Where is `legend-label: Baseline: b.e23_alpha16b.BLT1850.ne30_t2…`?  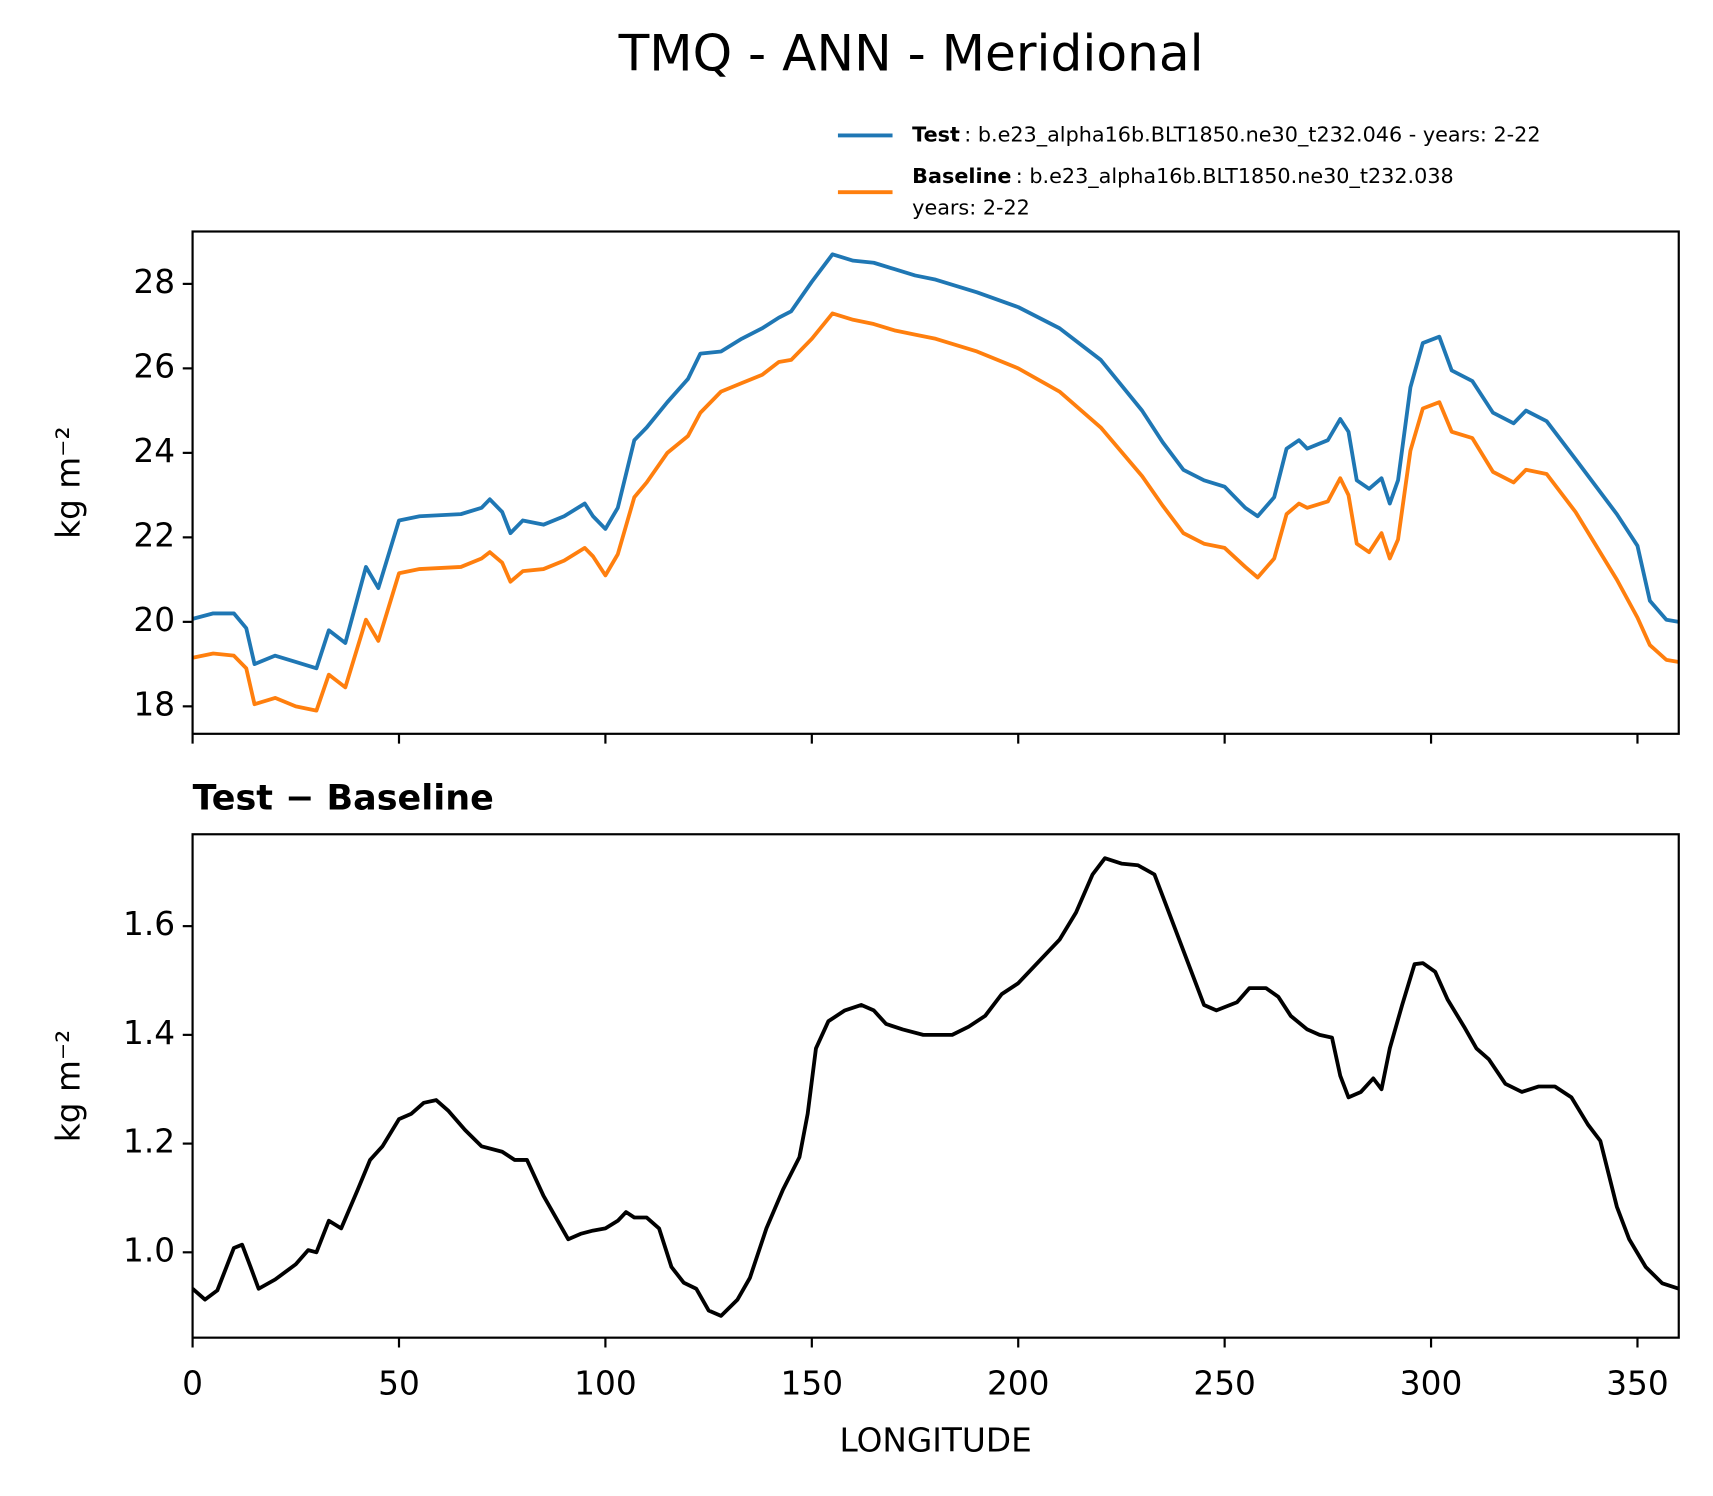
legend-label: Baseline: b.e23_alpha16b.BLT1850.ne30_t2… is located at coordinates (1183, 176).